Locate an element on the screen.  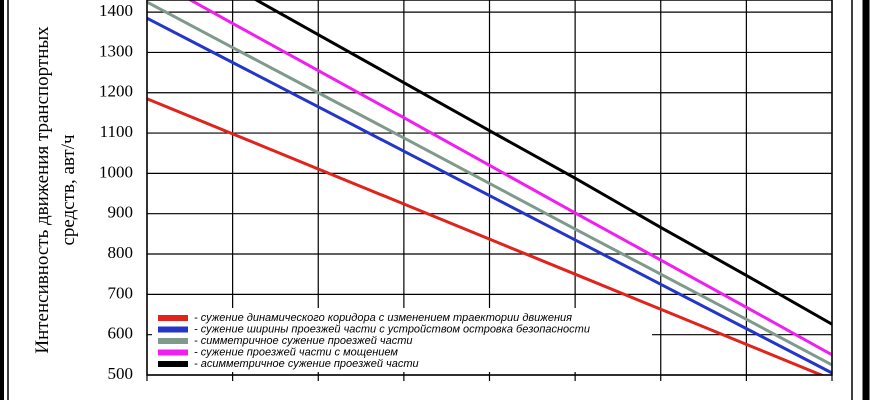
y-tick-label: 500 is located at coordinates (121, 373).